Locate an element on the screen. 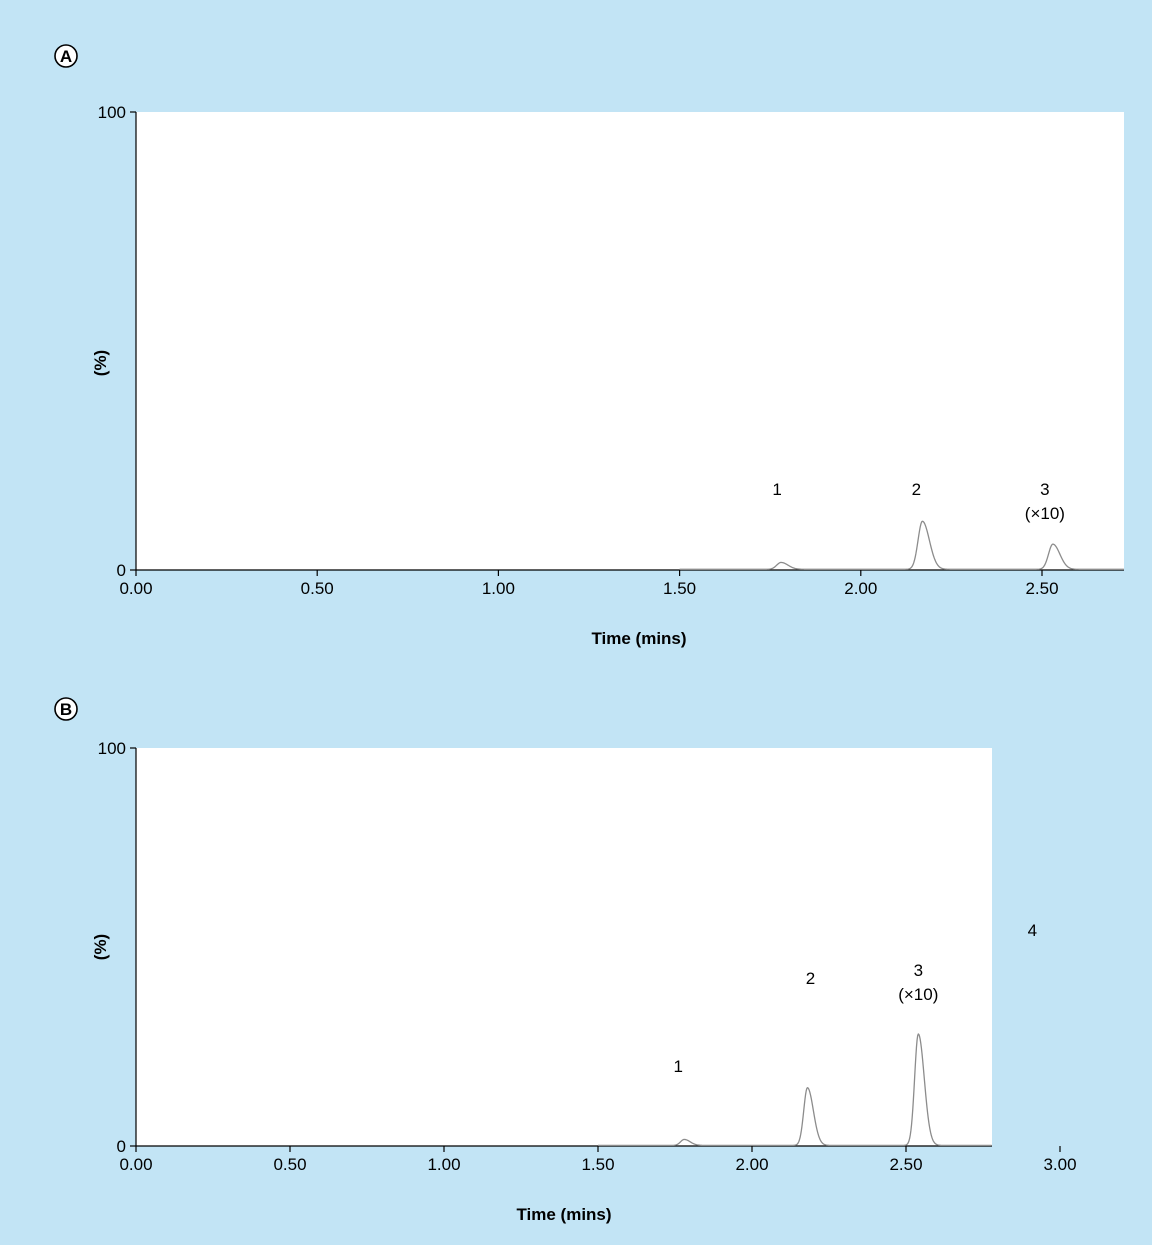 Image resolution: width=1156 pixels, height=1252 pixels. panel-label-text: B is located at coordinates (66, 709).